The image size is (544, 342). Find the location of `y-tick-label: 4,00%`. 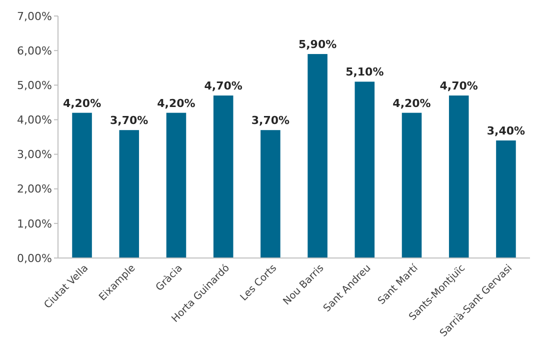

y-tick-label: 4,00% is located at coordinates (34, 120).